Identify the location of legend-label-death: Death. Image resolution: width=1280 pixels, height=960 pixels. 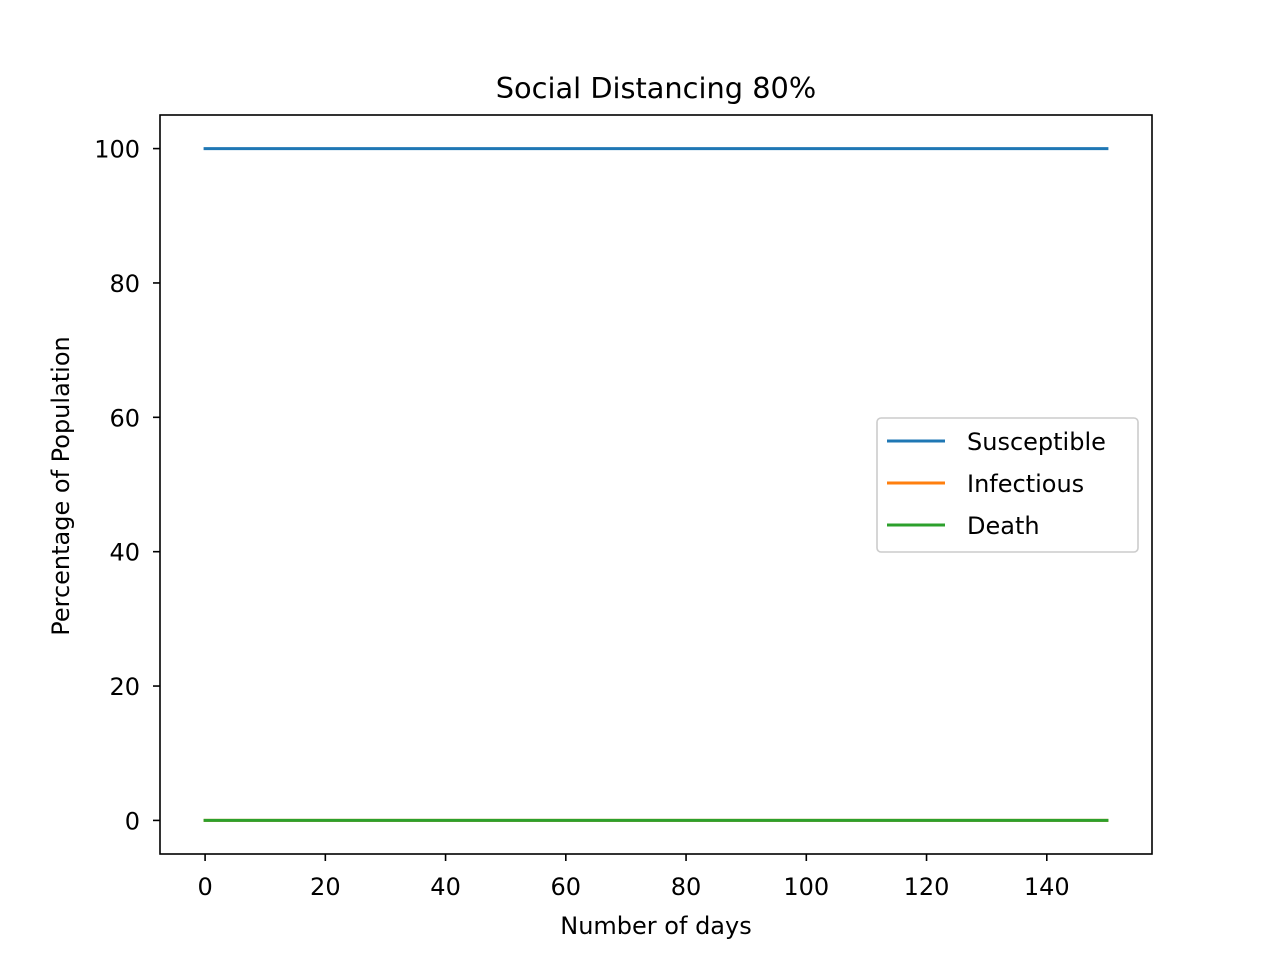
(1003, 526).